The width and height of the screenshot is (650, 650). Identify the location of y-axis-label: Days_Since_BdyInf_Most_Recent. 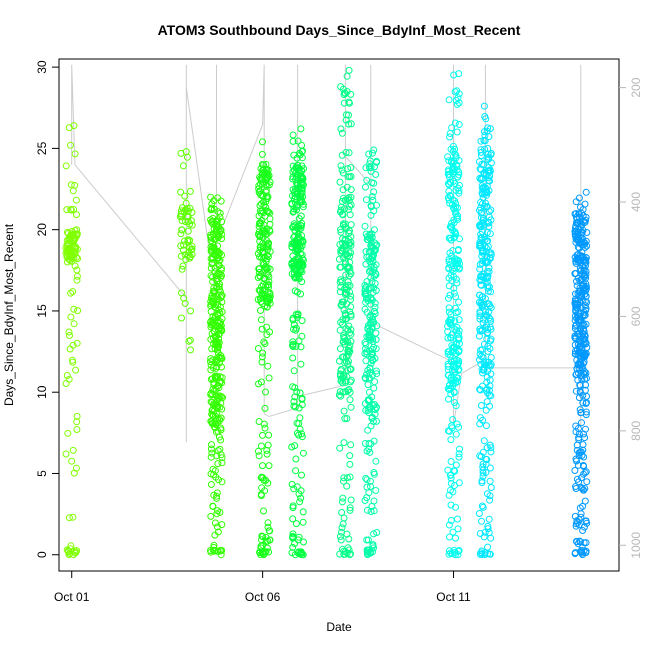
(9, 314).